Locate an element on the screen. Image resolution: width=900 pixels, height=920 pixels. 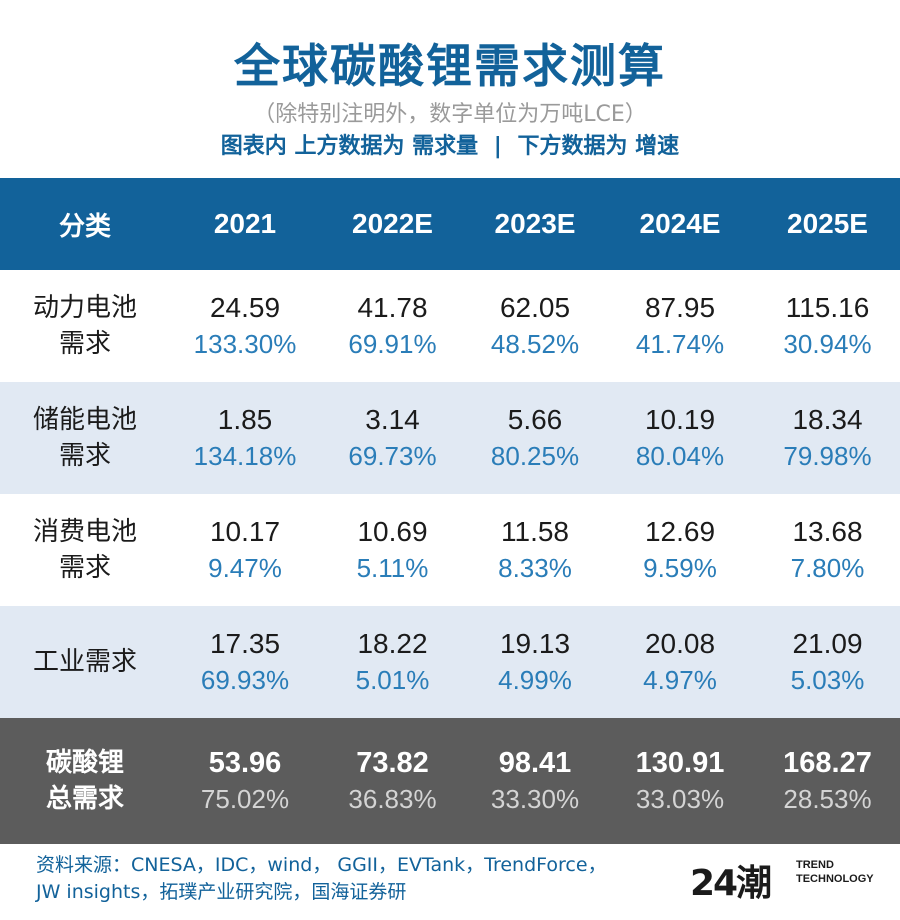
data-cell: 10.69 5.11% is located at coordinates (392, 550).